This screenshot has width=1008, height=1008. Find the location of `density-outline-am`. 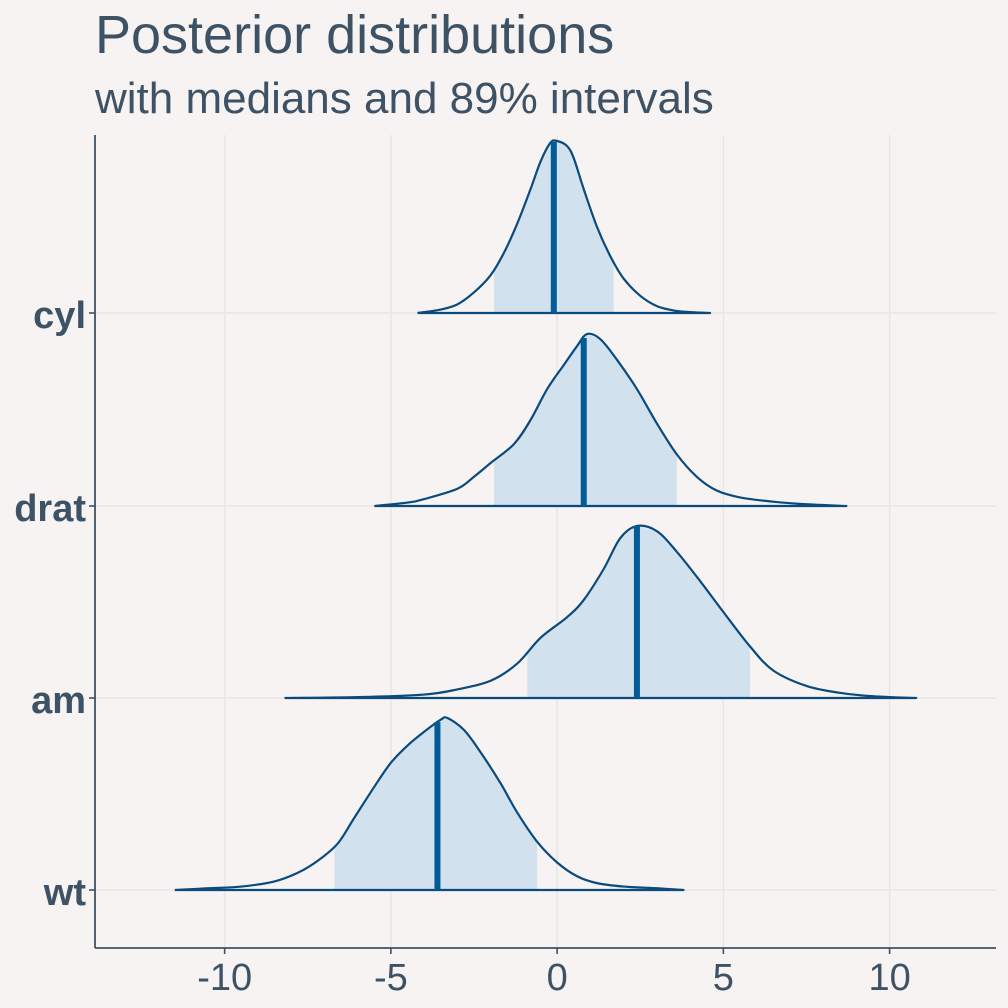

density-outline-am is located at coordinates (601, 612).